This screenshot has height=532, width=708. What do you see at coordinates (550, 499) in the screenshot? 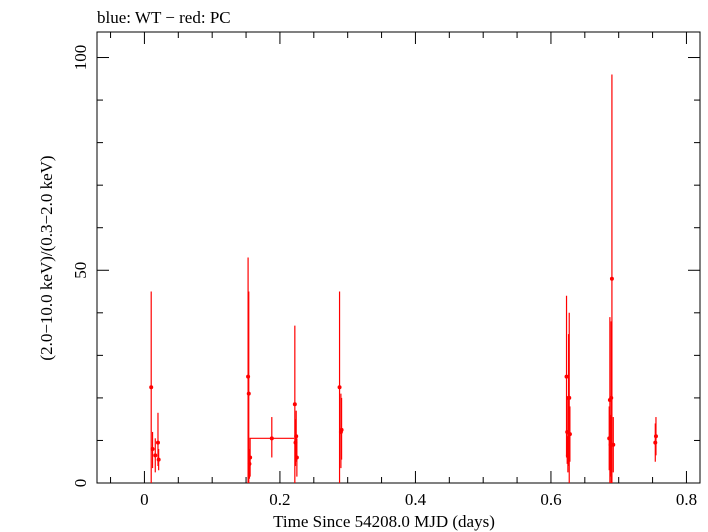
I see `x-tick-label: 0.6` at bounding box center [550, 499].